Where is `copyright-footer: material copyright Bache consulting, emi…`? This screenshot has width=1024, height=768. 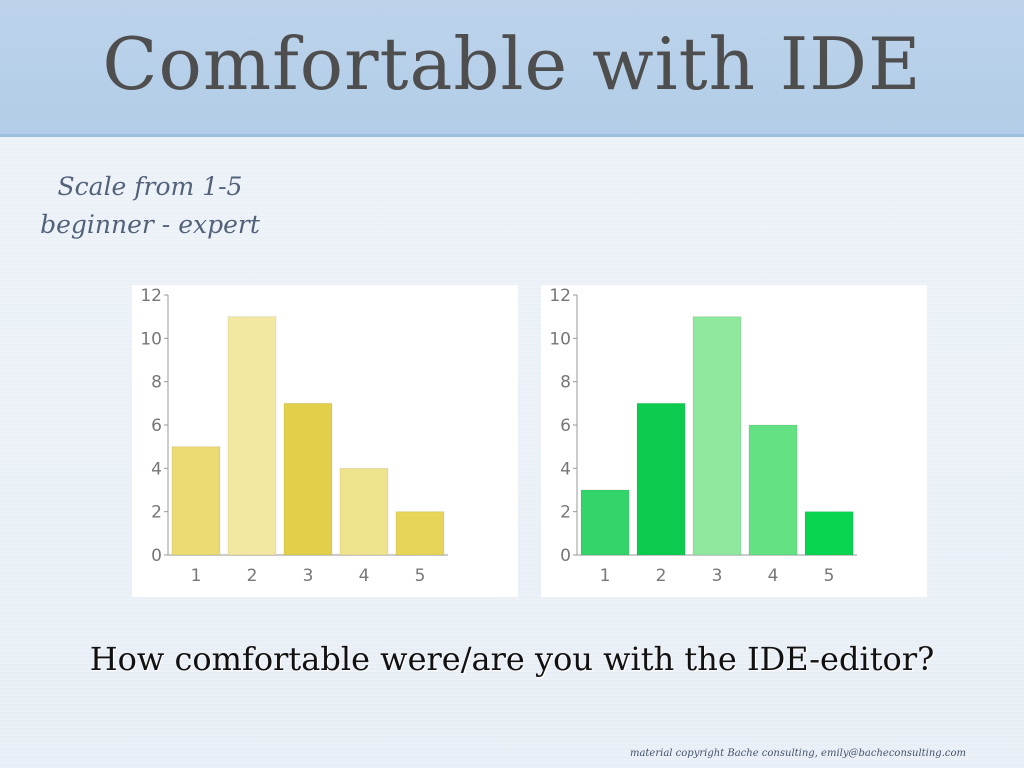
copyright-footer: material copyright Bache consulting, emi… is located at coordinates (797, 753).